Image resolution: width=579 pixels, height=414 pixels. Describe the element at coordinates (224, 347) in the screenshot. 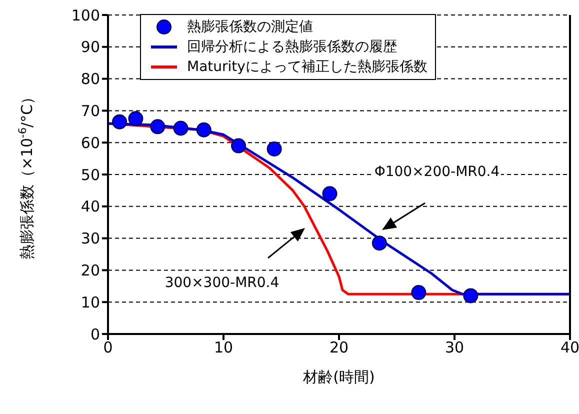

I see `x-tick-label: 10` at that location.